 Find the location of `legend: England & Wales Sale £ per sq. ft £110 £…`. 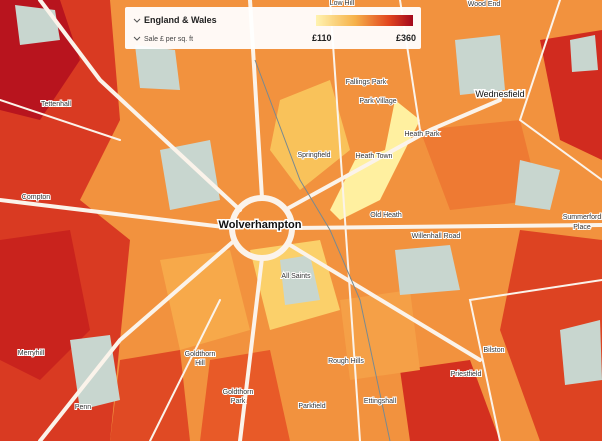

legend: England & Wales Sale £ per sq. ft £110 £… is located at coordinates (273, 28).